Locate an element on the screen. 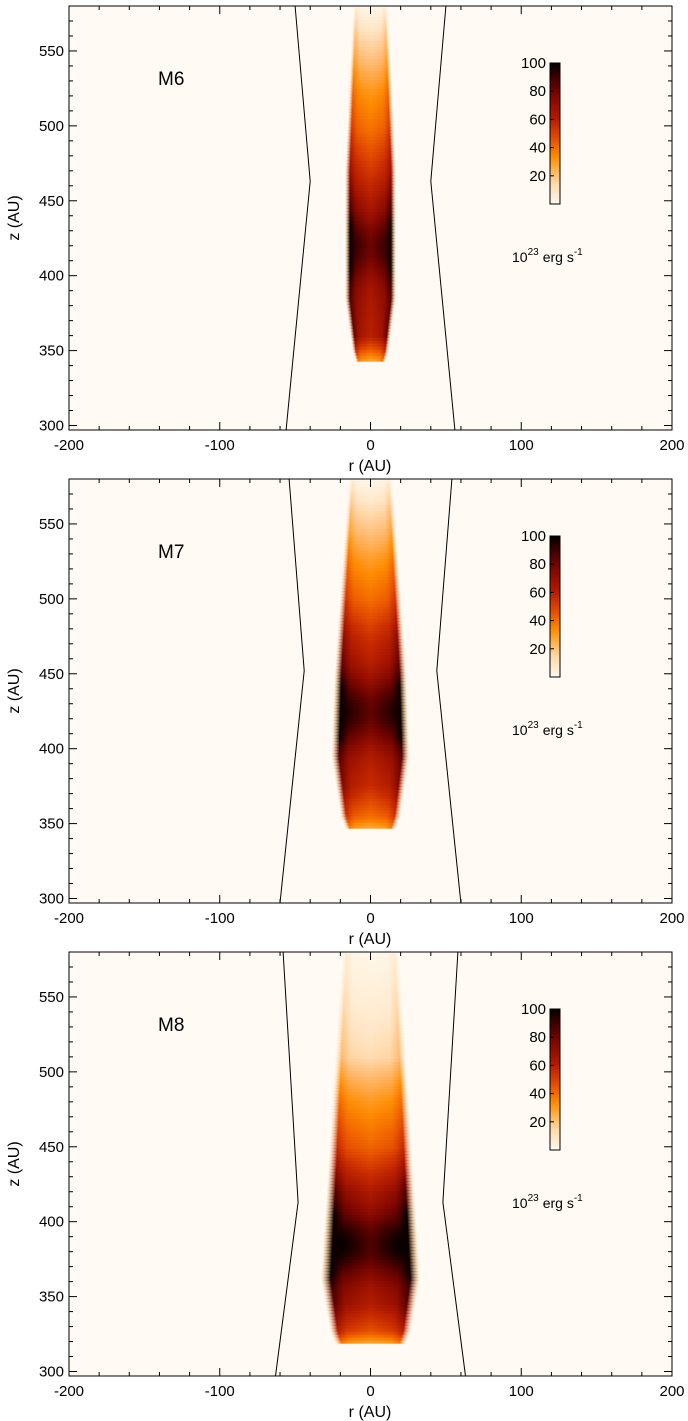  colorbar-gradient is located at coordinates (555, 1079).